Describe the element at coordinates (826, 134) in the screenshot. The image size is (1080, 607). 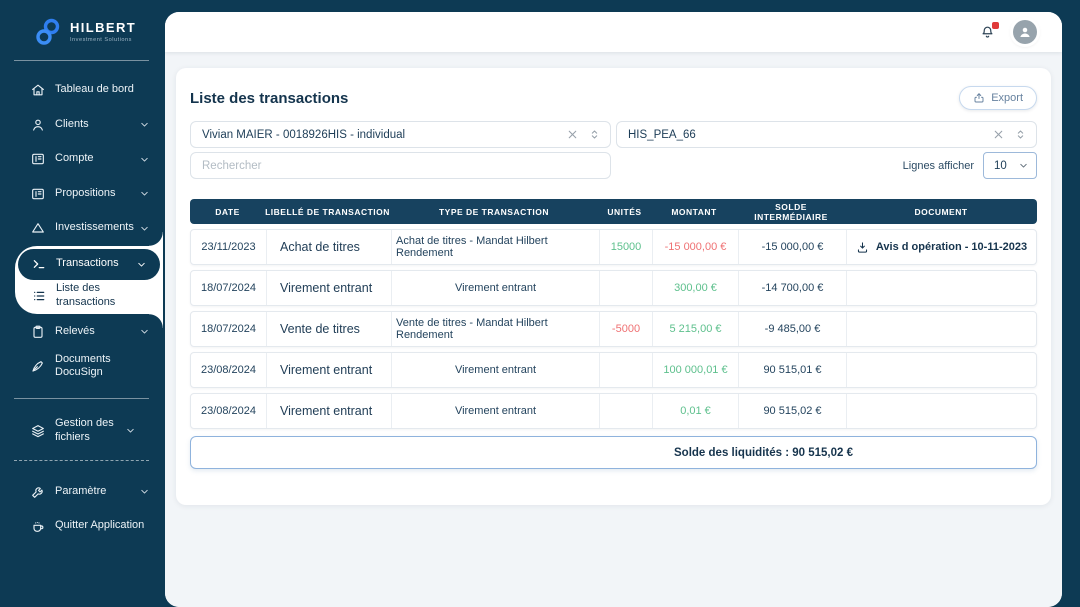
I see `account-select: HIS_PEA_66` at that location.